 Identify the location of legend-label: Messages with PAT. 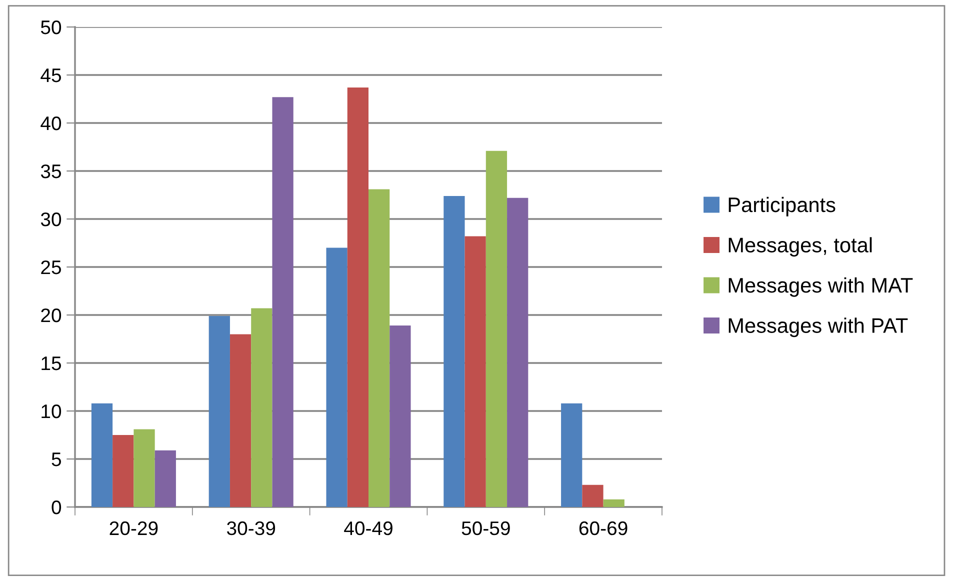
(818, 328).